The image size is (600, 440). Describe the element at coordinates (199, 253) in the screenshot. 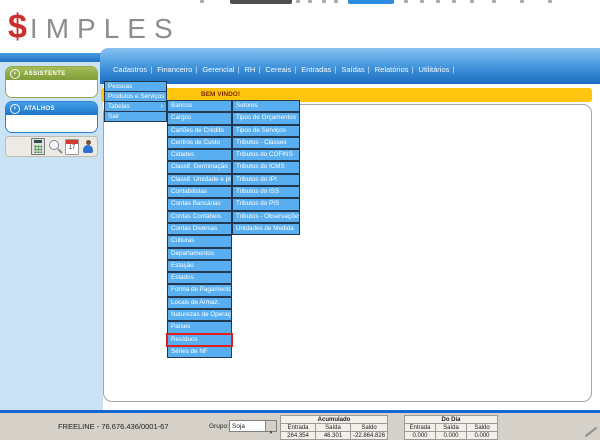

I see `submenu-item: Departamentos` at that location.